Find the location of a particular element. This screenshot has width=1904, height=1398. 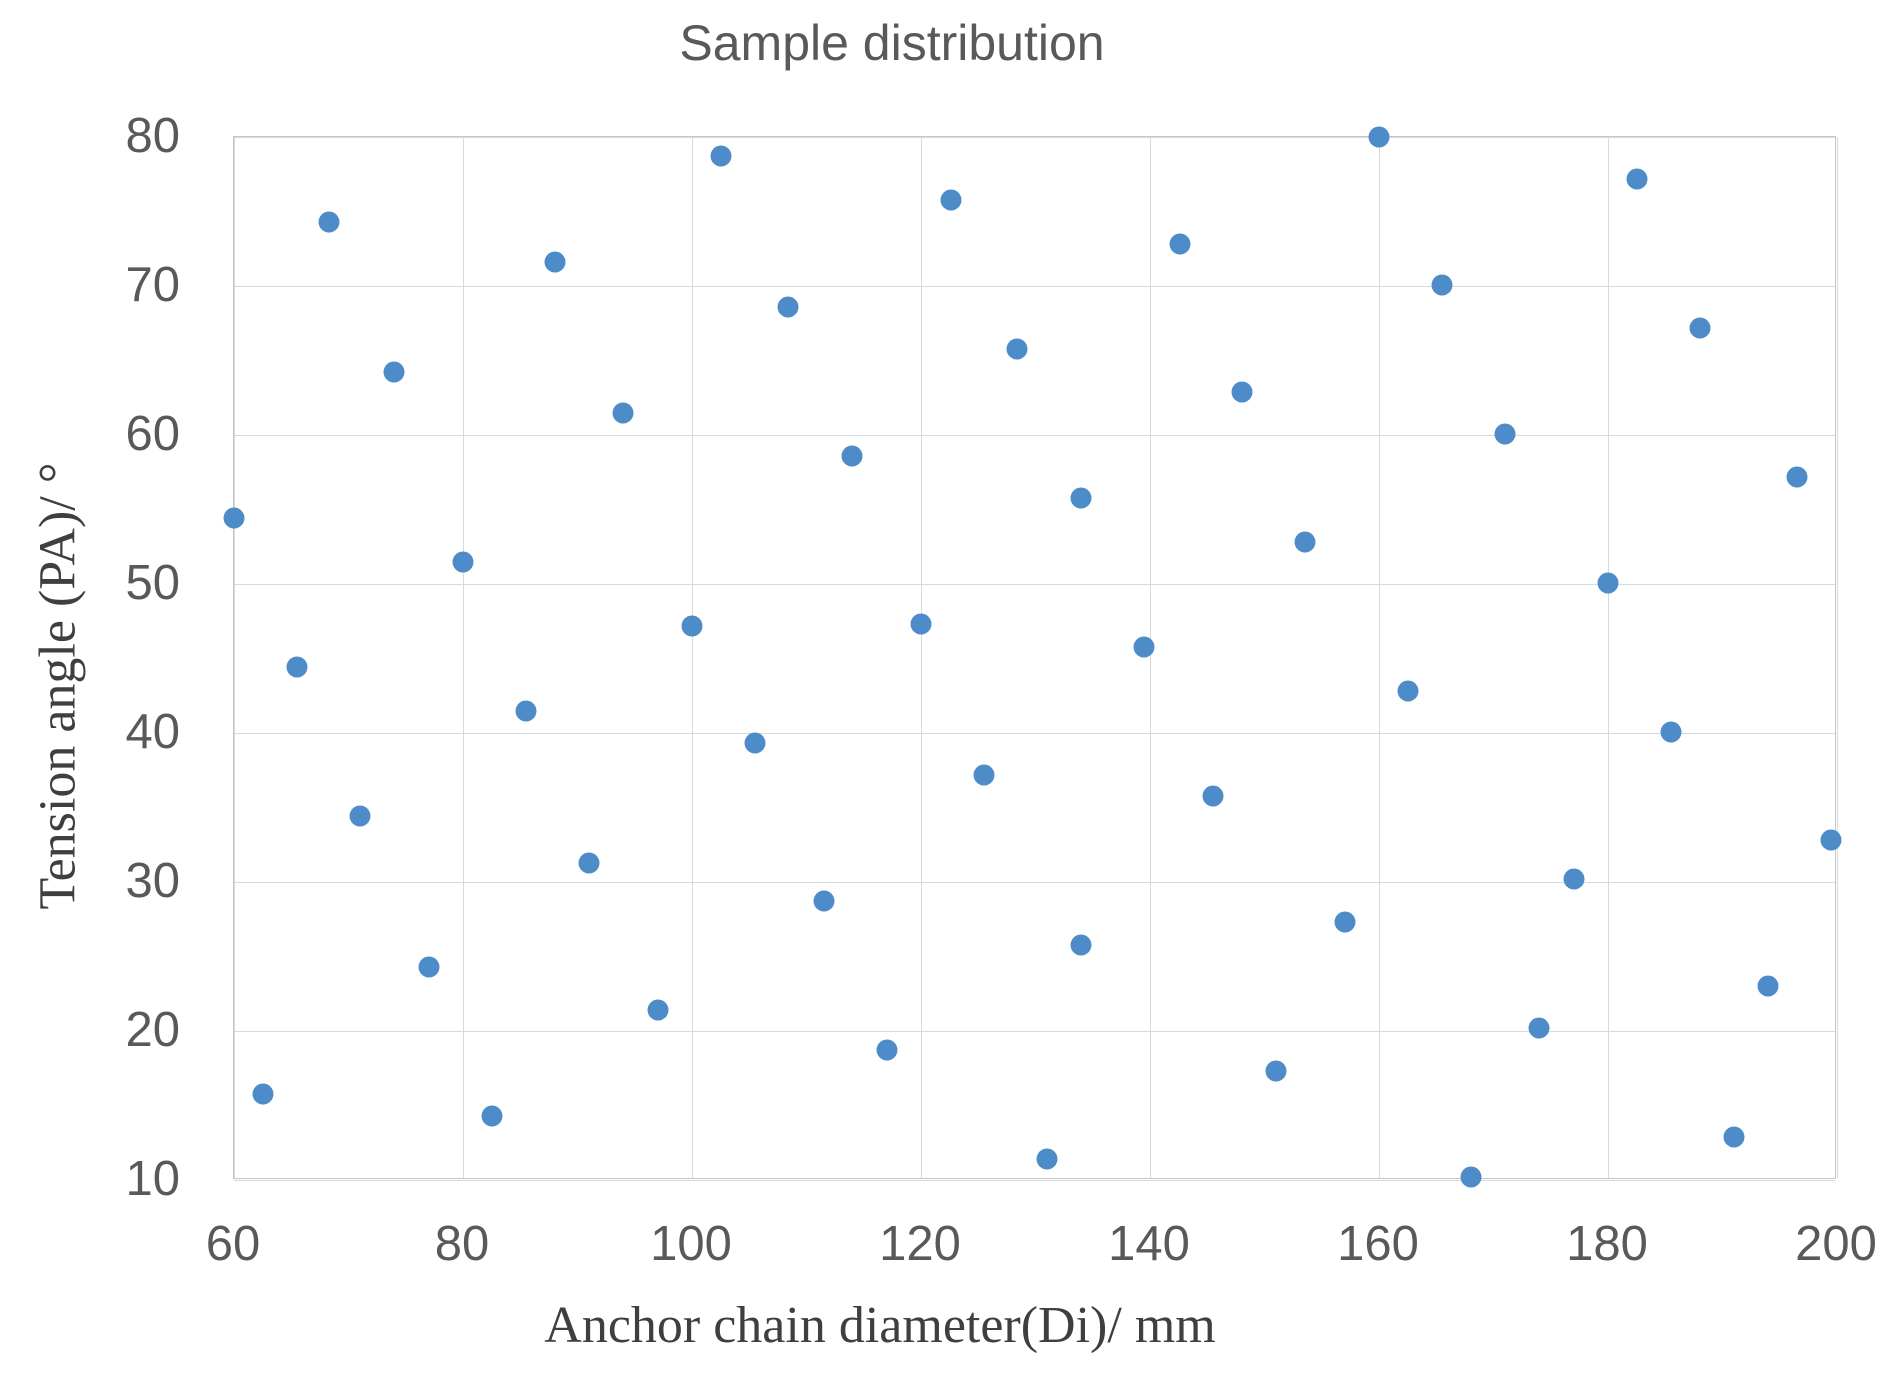

y-tick-label: 20 is located at coordinates (152, 1030).